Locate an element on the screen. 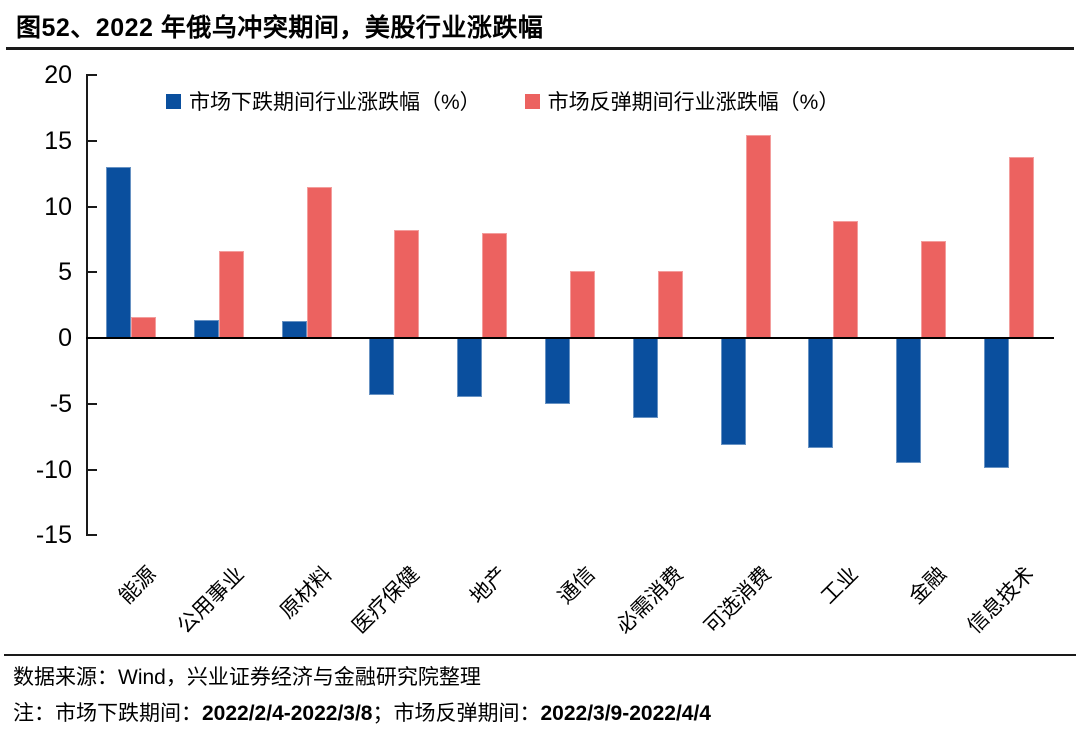 This screenshot has height=734, width=1080. x-axis-label: 金融 is located at coordinates (928, 585).